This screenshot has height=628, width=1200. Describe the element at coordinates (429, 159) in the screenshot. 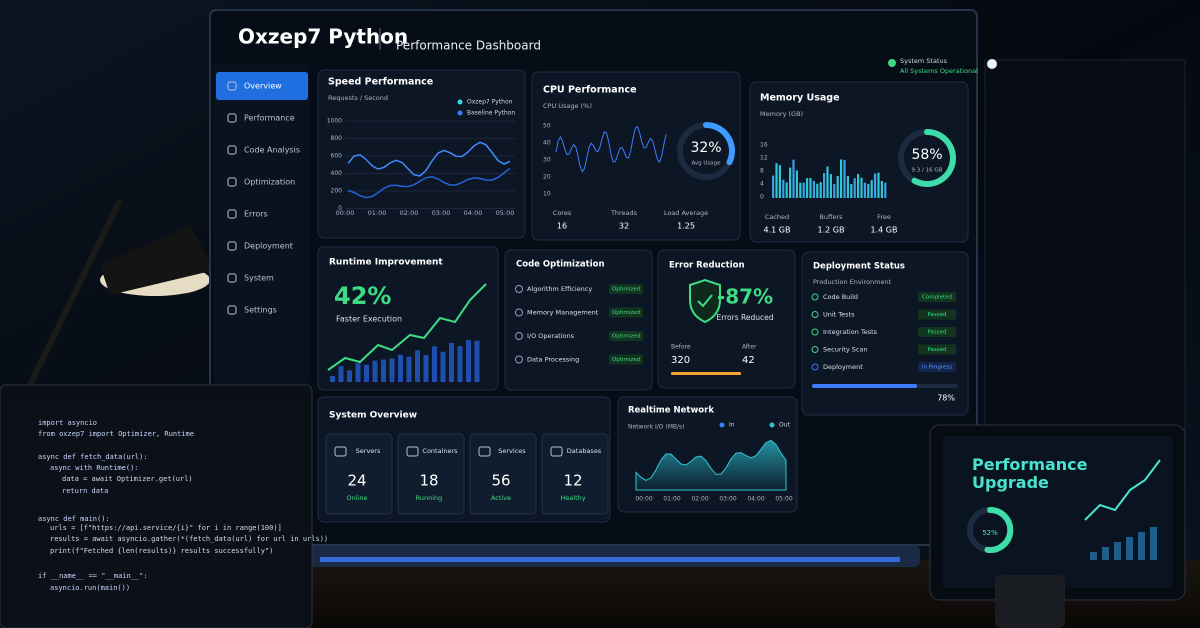

I see `line-oxzep7` at that location.